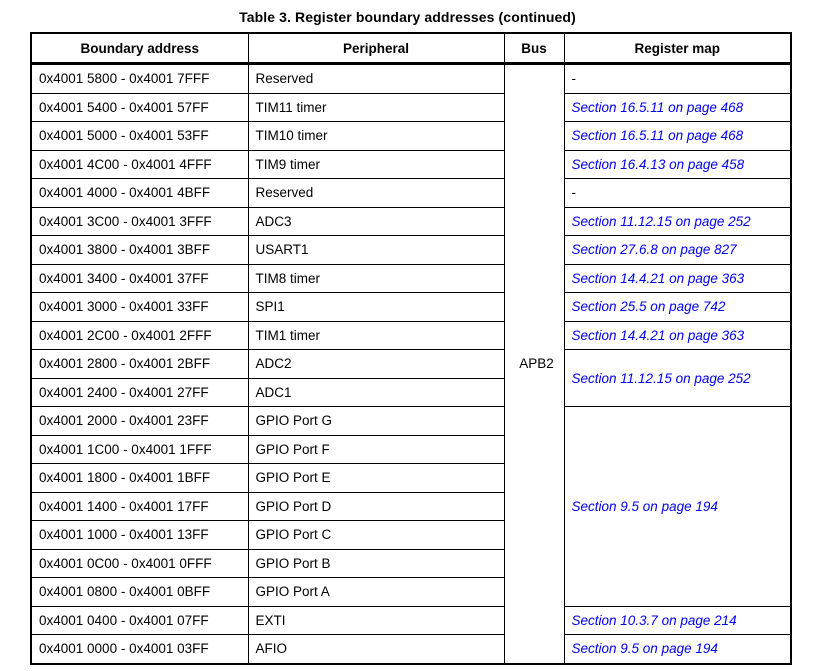 The height and width of the screenshot is (671, 815). What do you see at coordinates (376, 478) in the screenshot?
I see `peripheral-cell: GPIO Port E` at bounding box center [376, 478].